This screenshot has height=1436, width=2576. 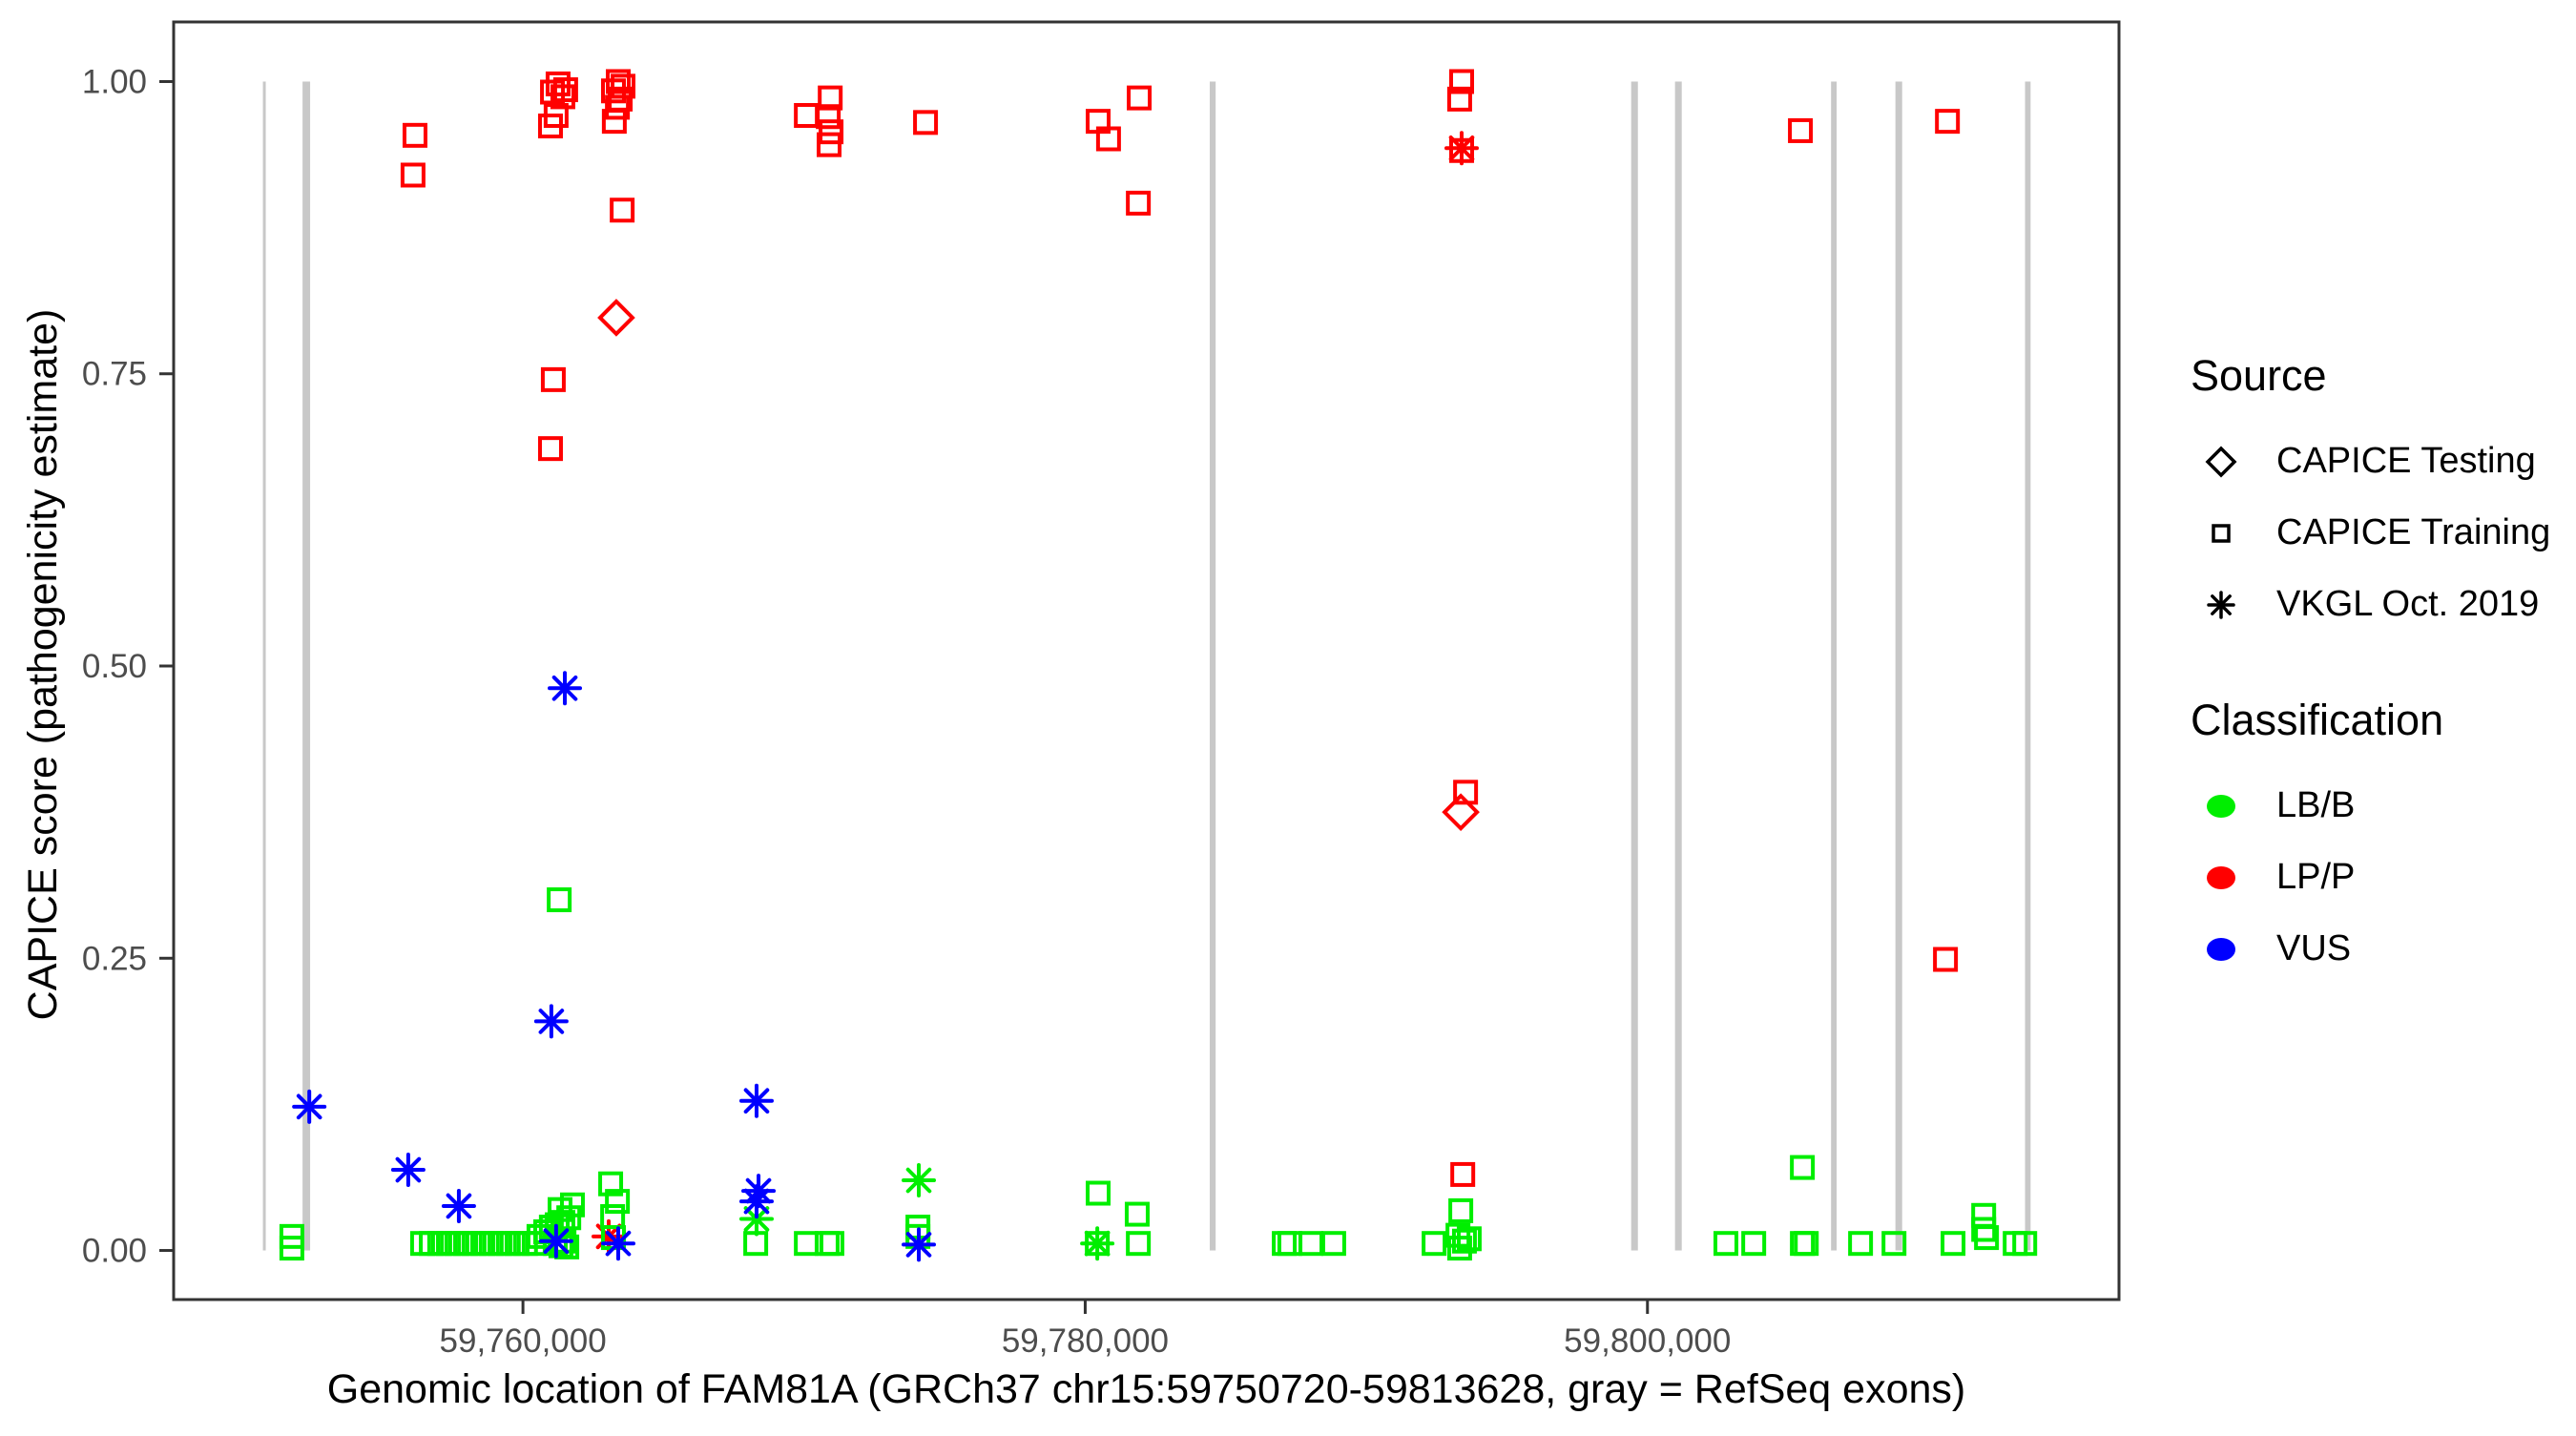 I want to click on legend-item-label: CAPICE Training, so click(x=2413, y=532).